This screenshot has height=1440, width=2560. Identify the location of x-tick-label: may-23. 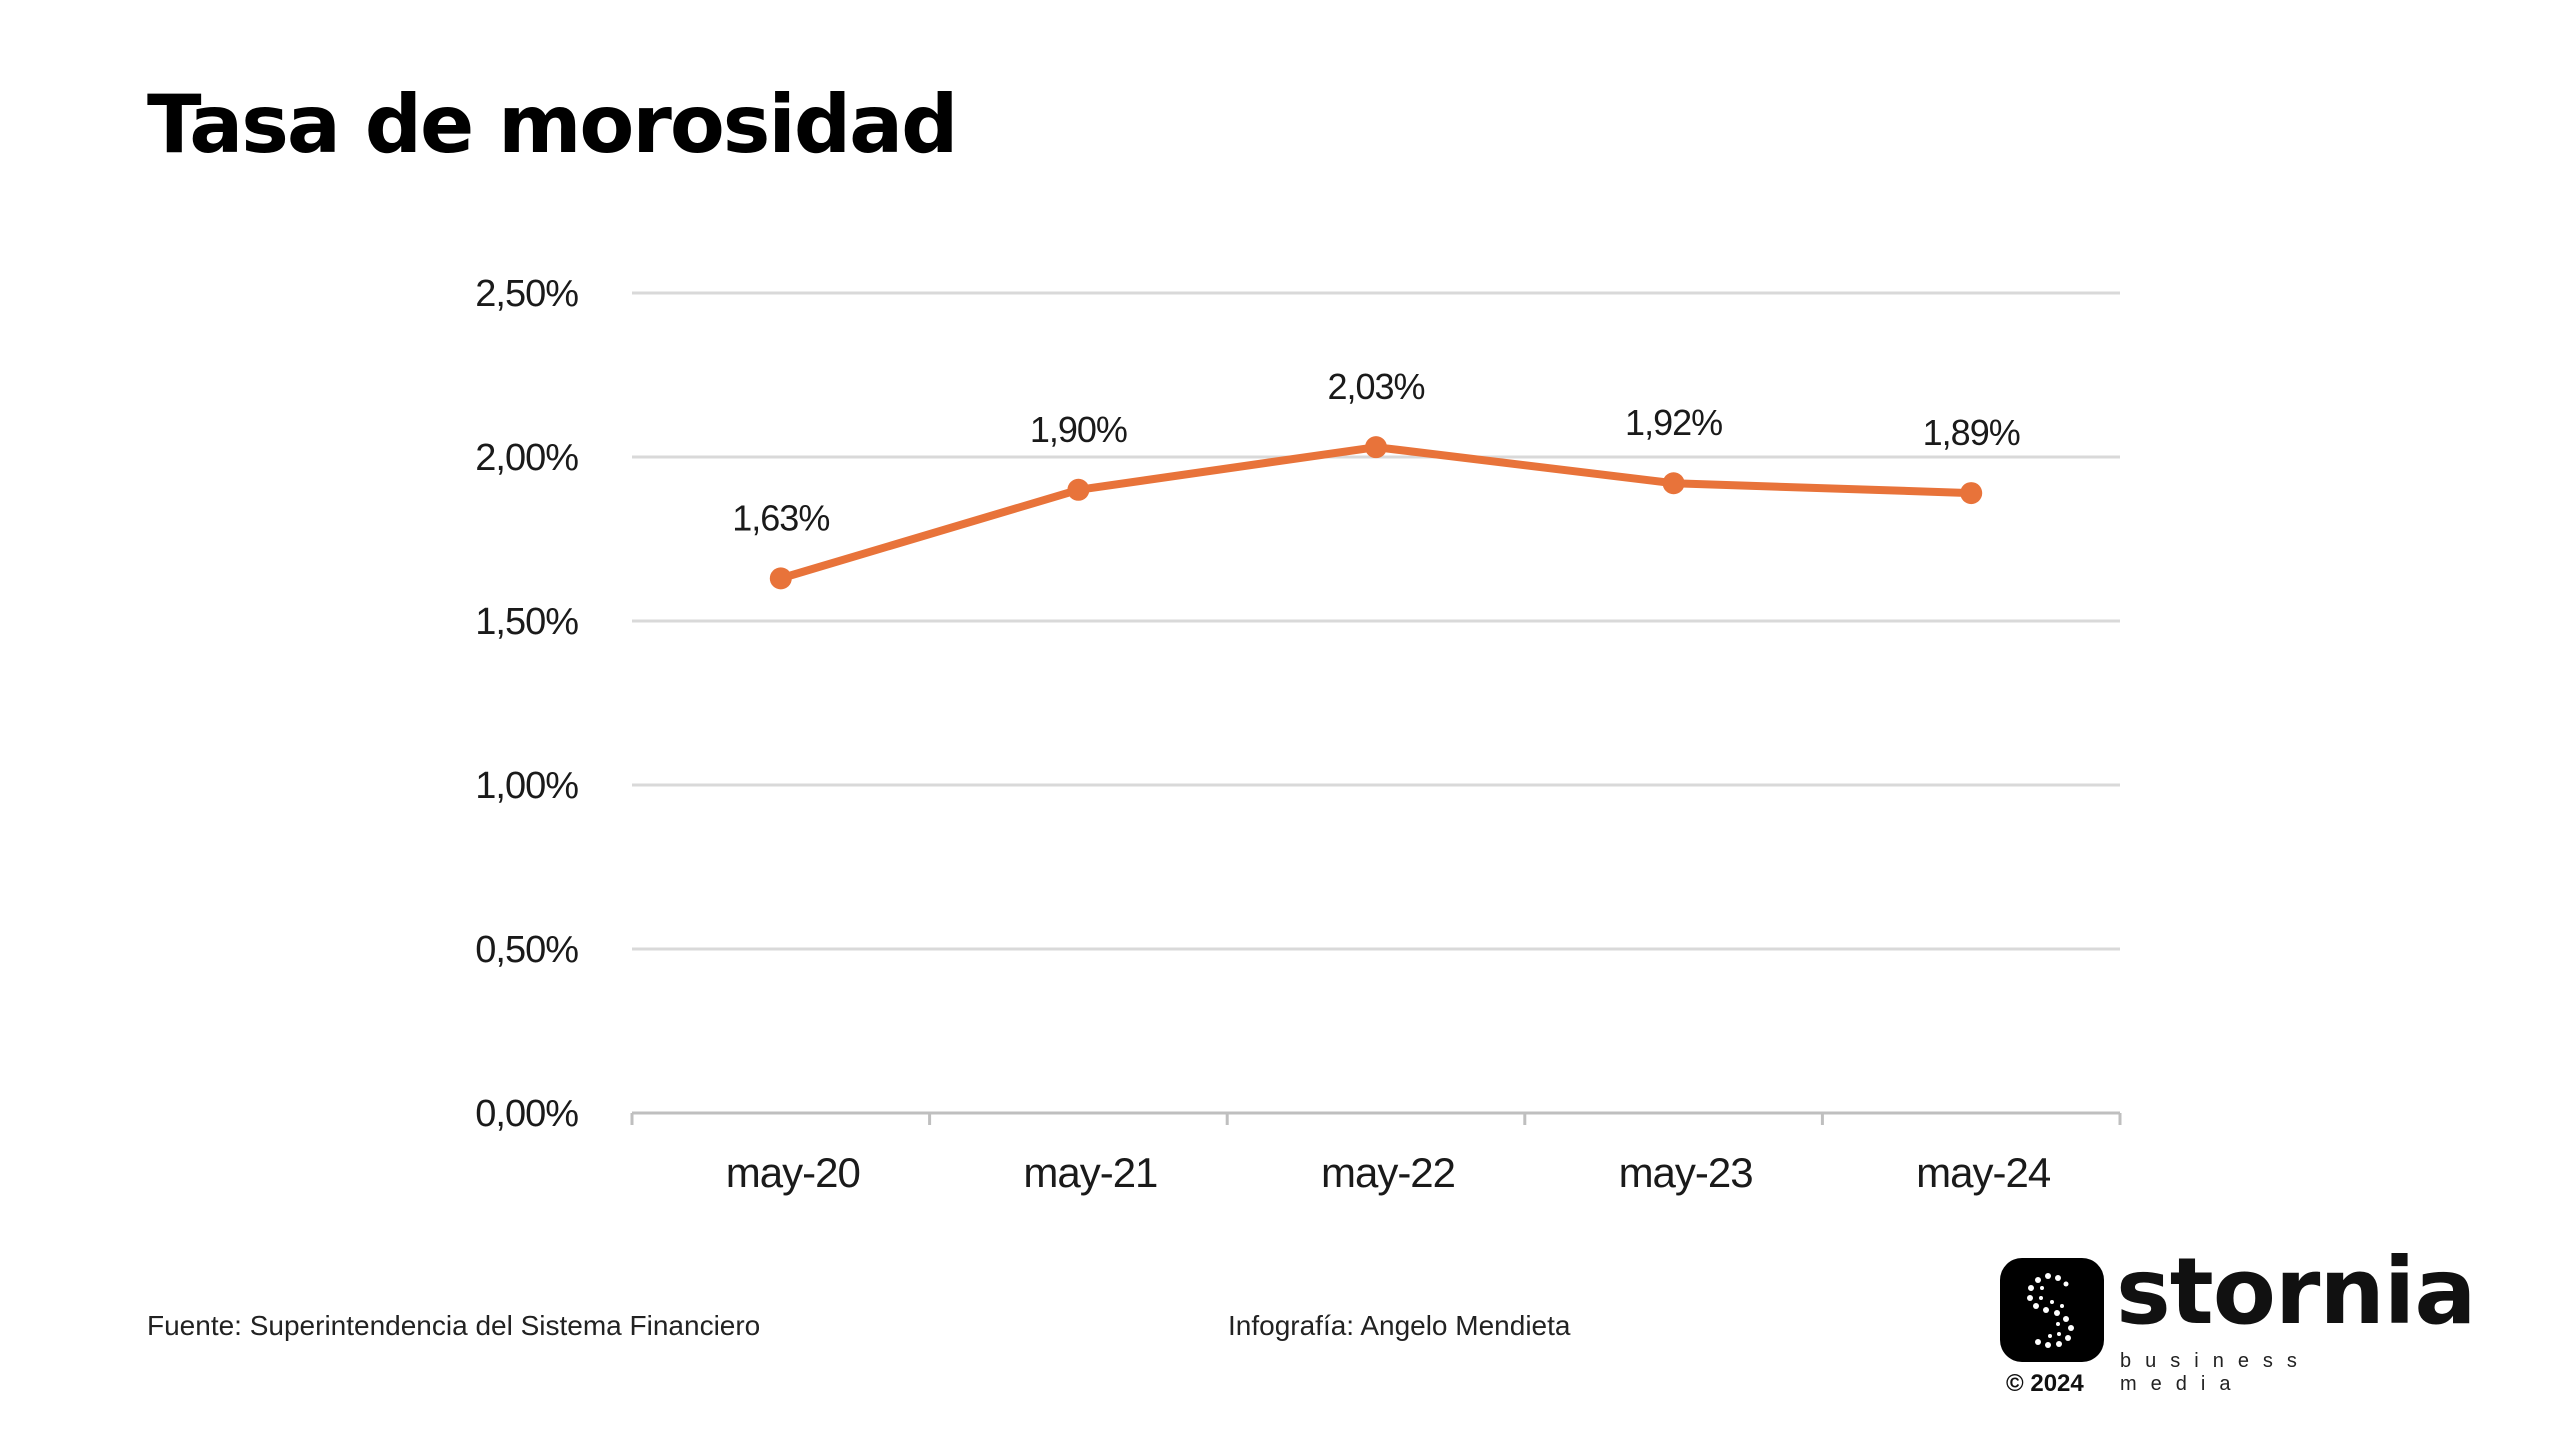
(1686, 1172).